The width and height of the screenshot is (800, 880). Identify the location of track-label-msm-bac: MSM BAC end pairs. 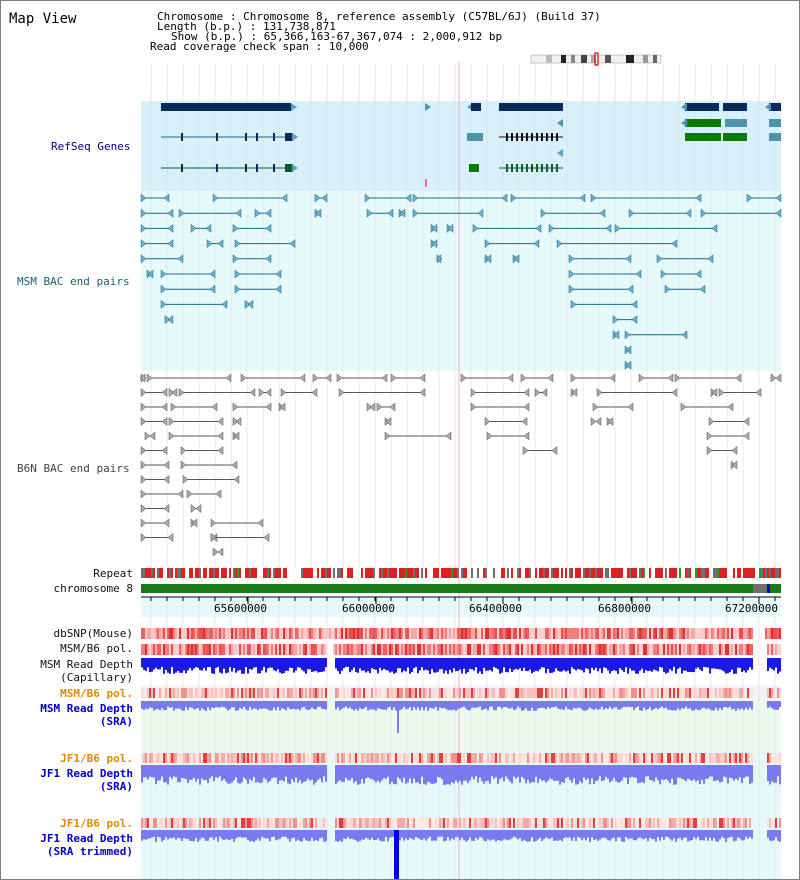
(73, 281).